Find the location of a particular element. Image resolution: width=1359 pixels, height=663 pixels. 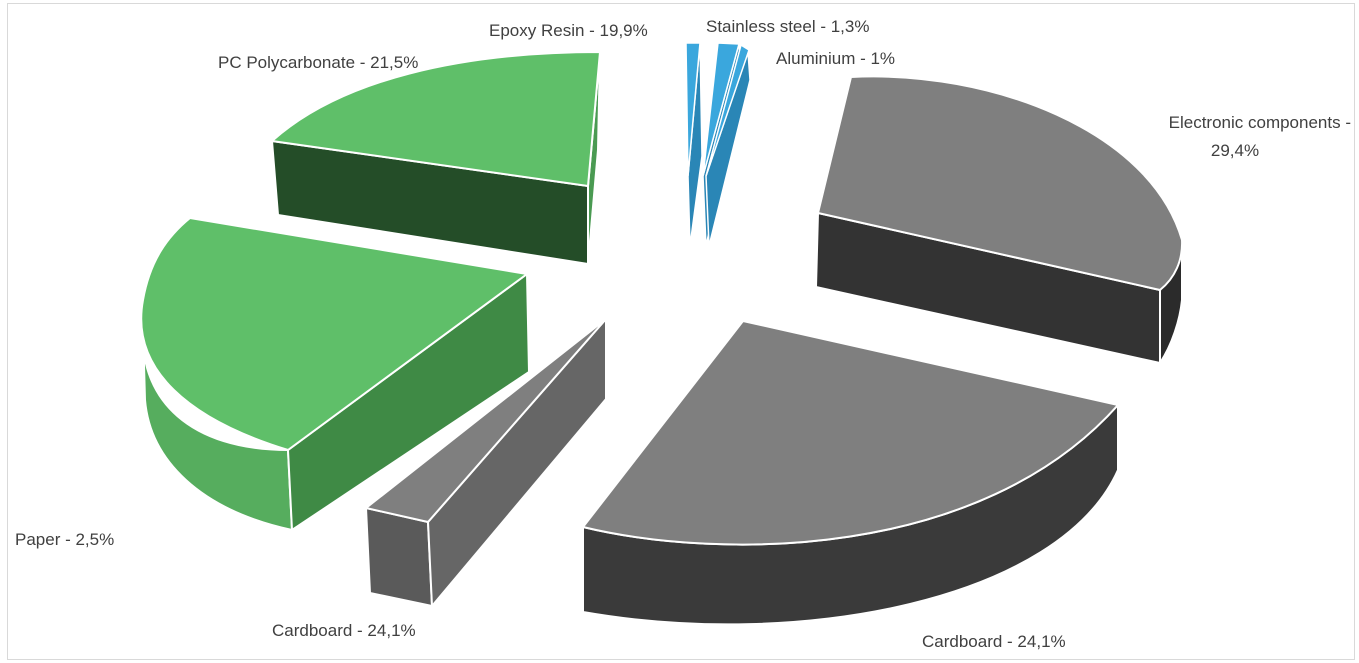

label-epoxy-resin: PC Polycarbonate - 21,5% is located at coordinates (318, 62).